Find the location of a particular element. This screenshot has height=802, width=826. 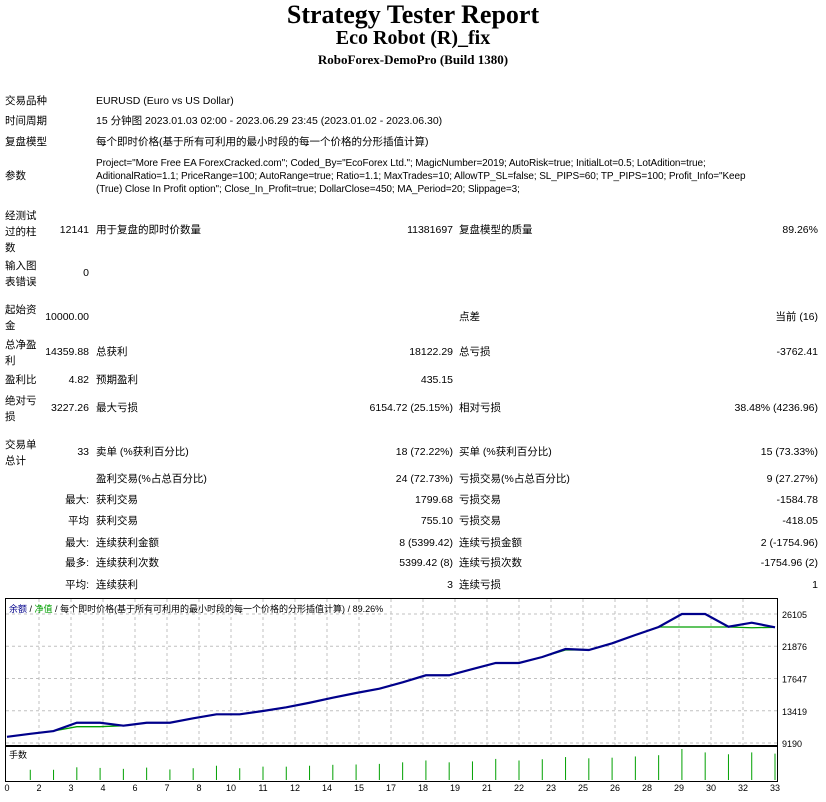

max-dd-value: 6154.72 (25.15%) is located at coordinates (411, 408).